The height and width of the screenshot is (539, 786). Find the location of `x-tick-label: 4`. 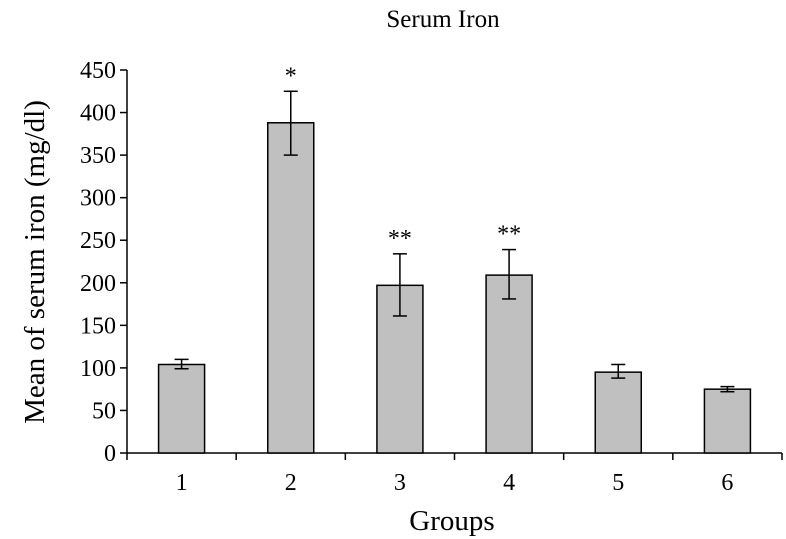

x-tick-label: 4 is located at coordinates (509, 483).